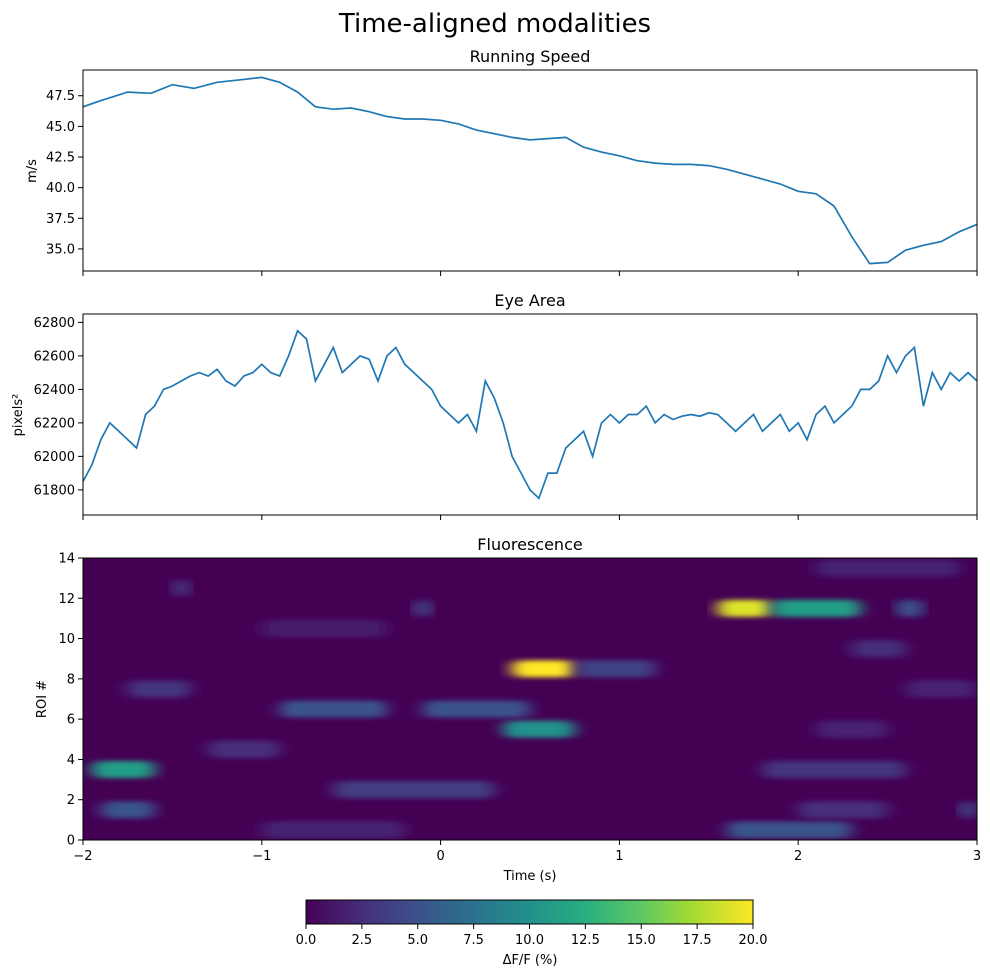 The image size is (990, 978). Describe the element at coordinates (71, 800) in the screenshot. I see `y-tick-label: 2` at that location.